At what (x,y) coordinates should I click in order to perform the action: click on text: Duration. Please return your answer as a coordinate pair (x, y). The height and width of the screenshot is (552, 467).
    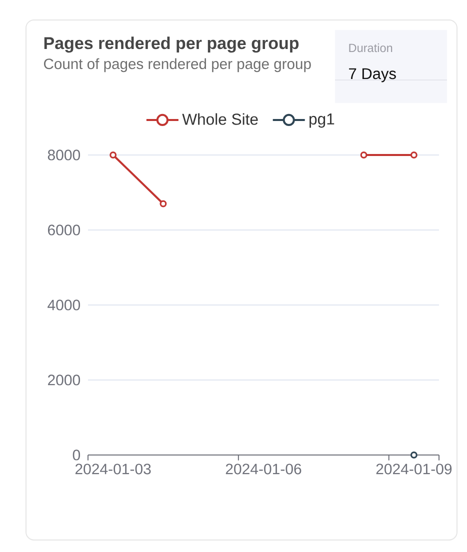
    Looking at the image, I should click on (370, 47).